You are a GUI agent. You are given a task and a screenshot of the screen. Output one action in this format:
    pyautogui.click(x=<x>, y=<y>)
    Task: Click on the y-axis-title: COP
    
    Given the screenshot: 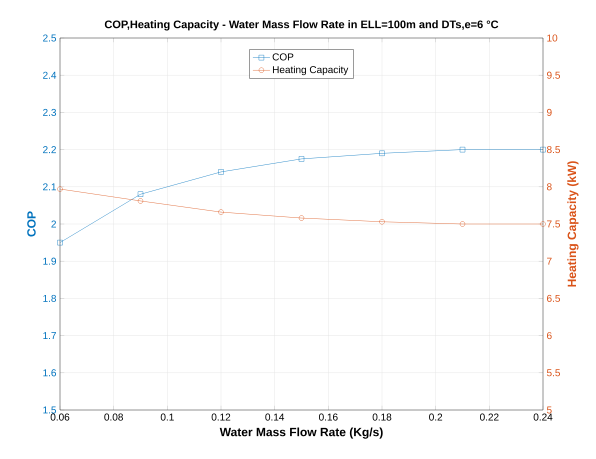 What is the action you would take?
    pyautogui.click(x=31, y=224)
    